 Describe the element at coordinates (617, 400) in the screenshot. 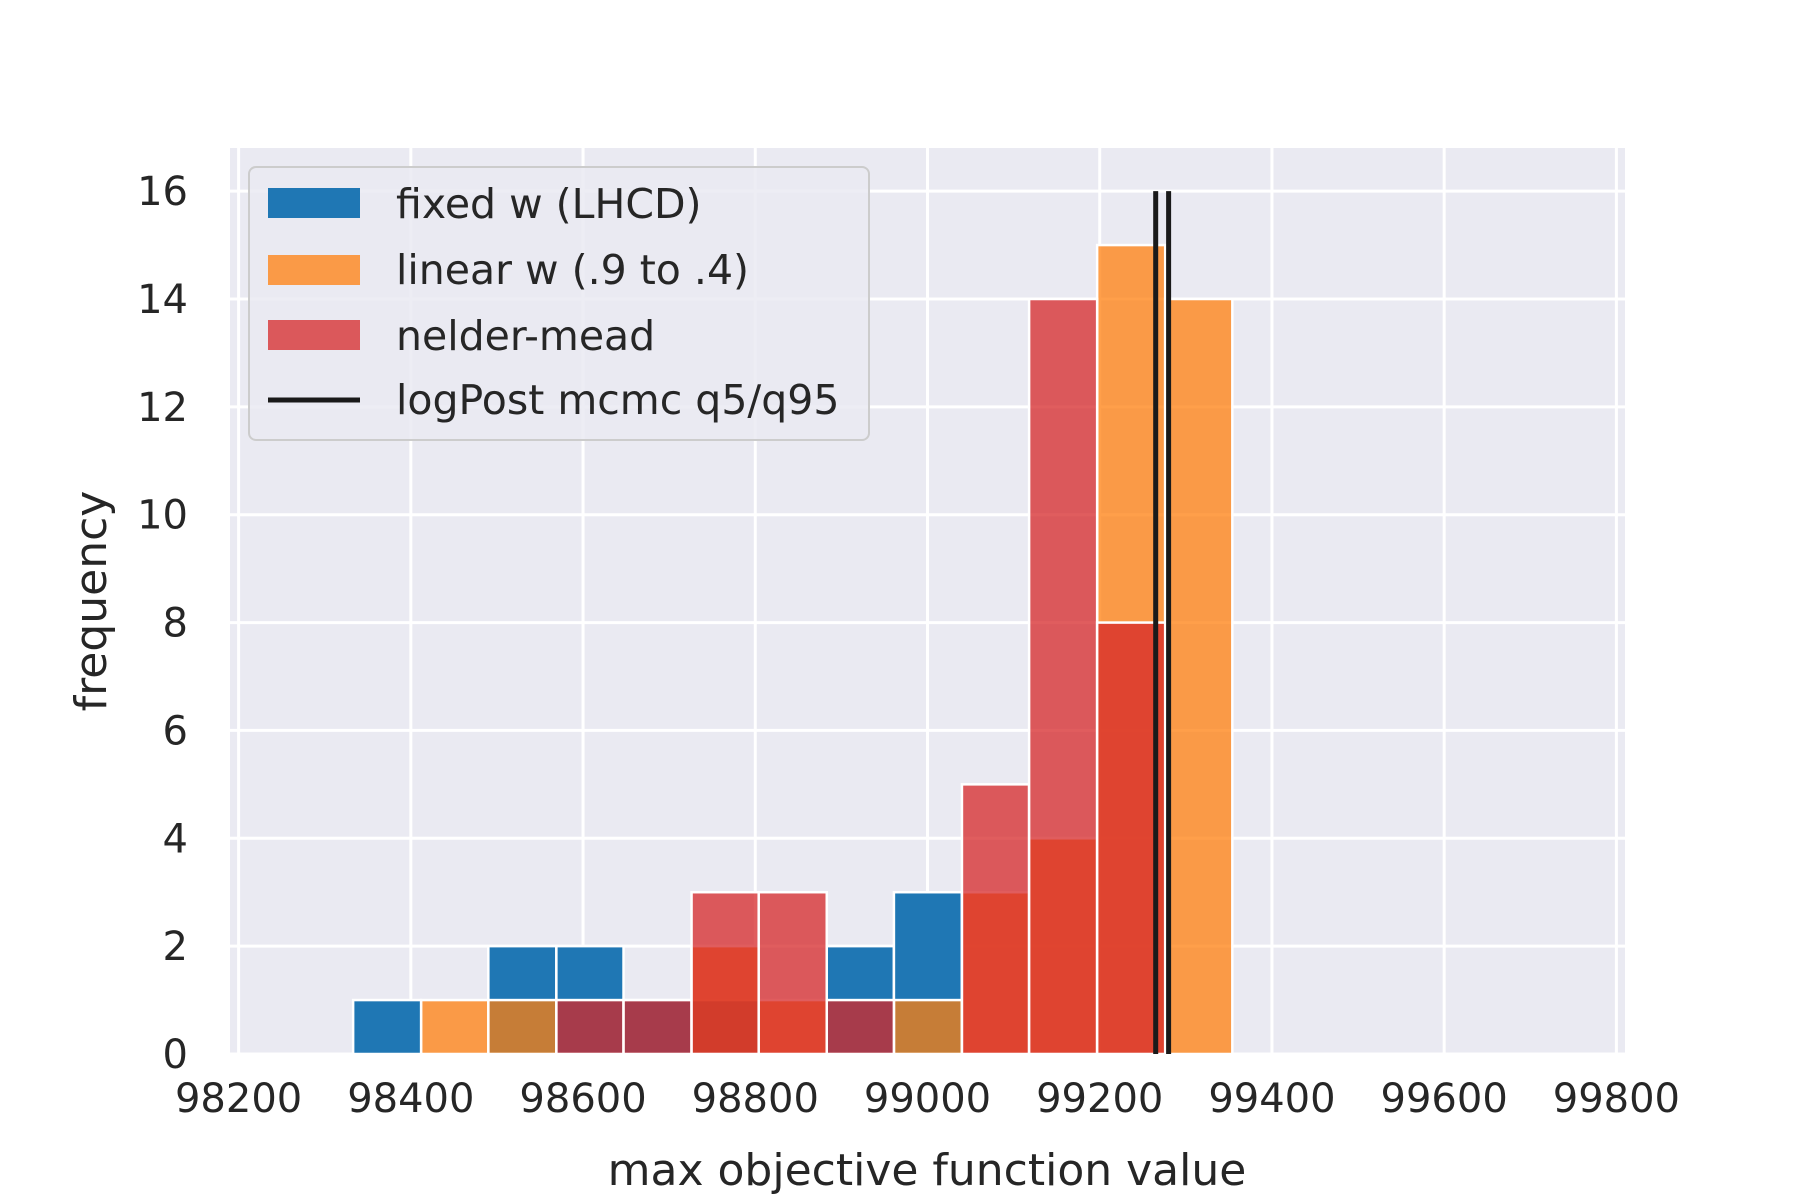

I see `legend-label-mcmc: logPost mcmc q5/q95` at that location.